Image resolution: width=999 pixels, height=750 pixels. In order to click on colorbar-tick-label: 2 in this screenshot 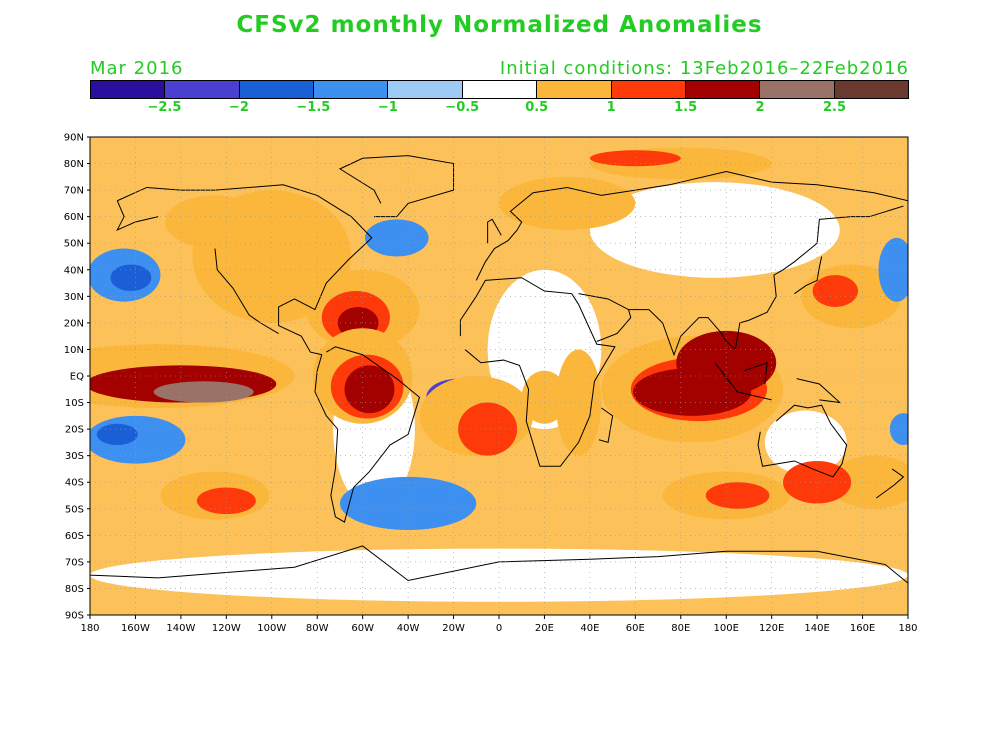, I will do `click(760, 107)`.